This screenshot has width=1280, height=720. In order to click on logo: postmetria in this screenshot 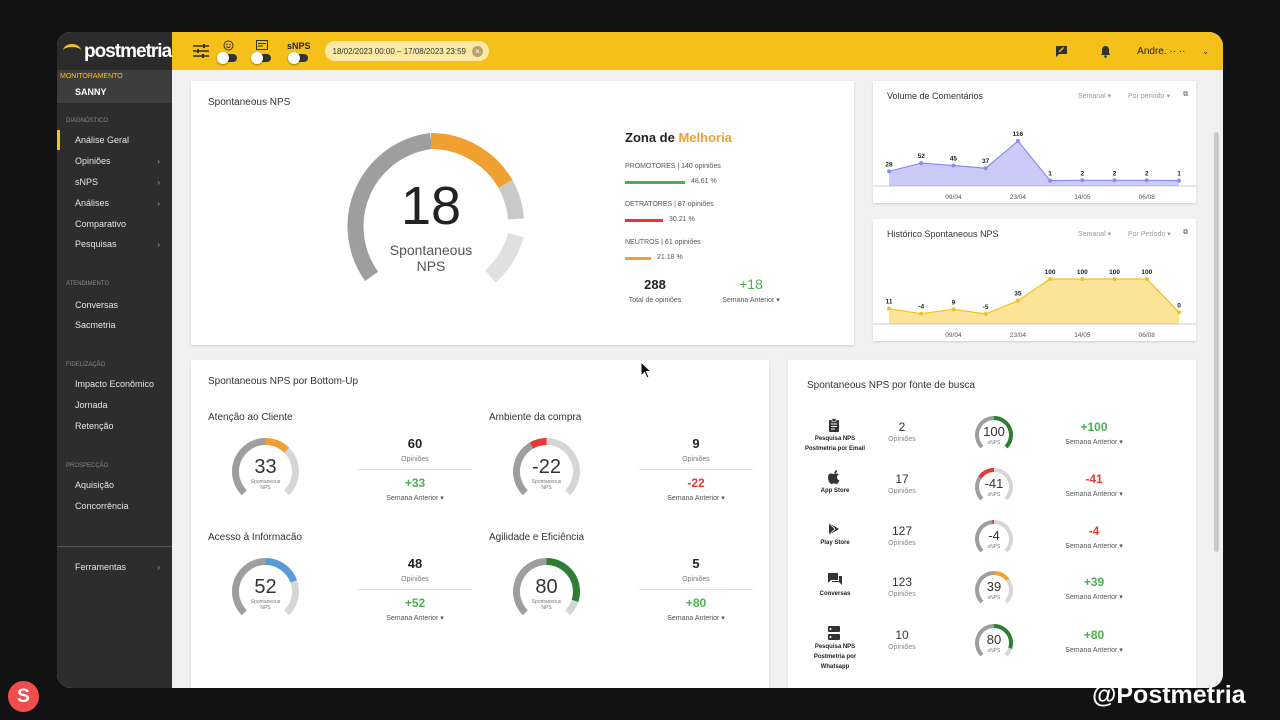, I will do `click(114, 51)`.